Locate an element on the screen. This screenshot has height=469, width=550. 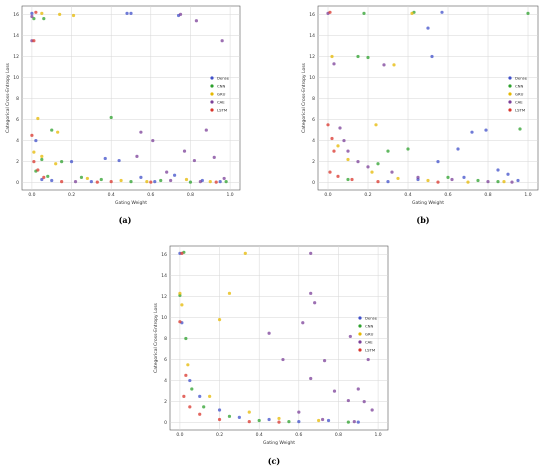
y-tick-label: 10 is located at coordinates (312, 78).